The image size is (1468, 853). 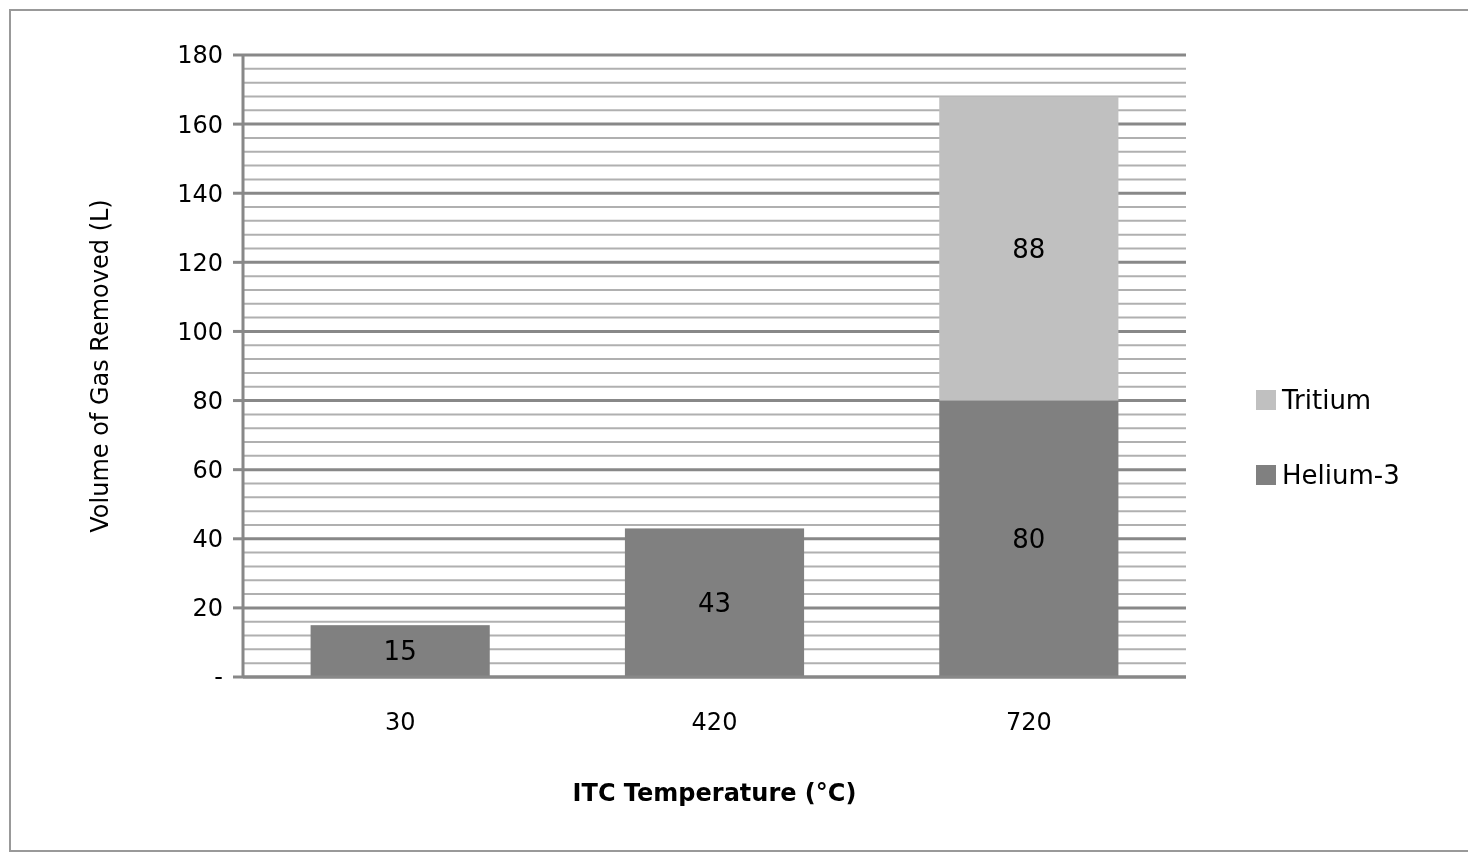 I want to click on x-axis-title: ITC Temperature (°C), so click(x=714, y=793).